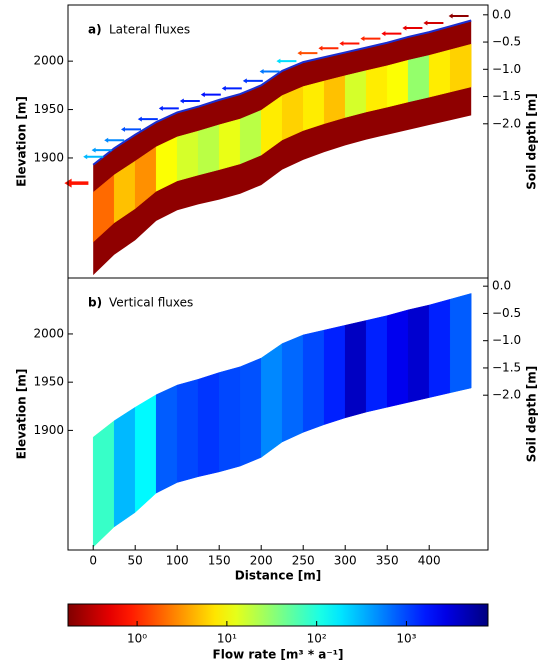 Image resolution: width=544 pixels, height=662 pixels. What do you see at coordinates (137, 639) in the screenshot?
I see `colorbar-tick-label: 10⁰` at bounding box center [137, 639].